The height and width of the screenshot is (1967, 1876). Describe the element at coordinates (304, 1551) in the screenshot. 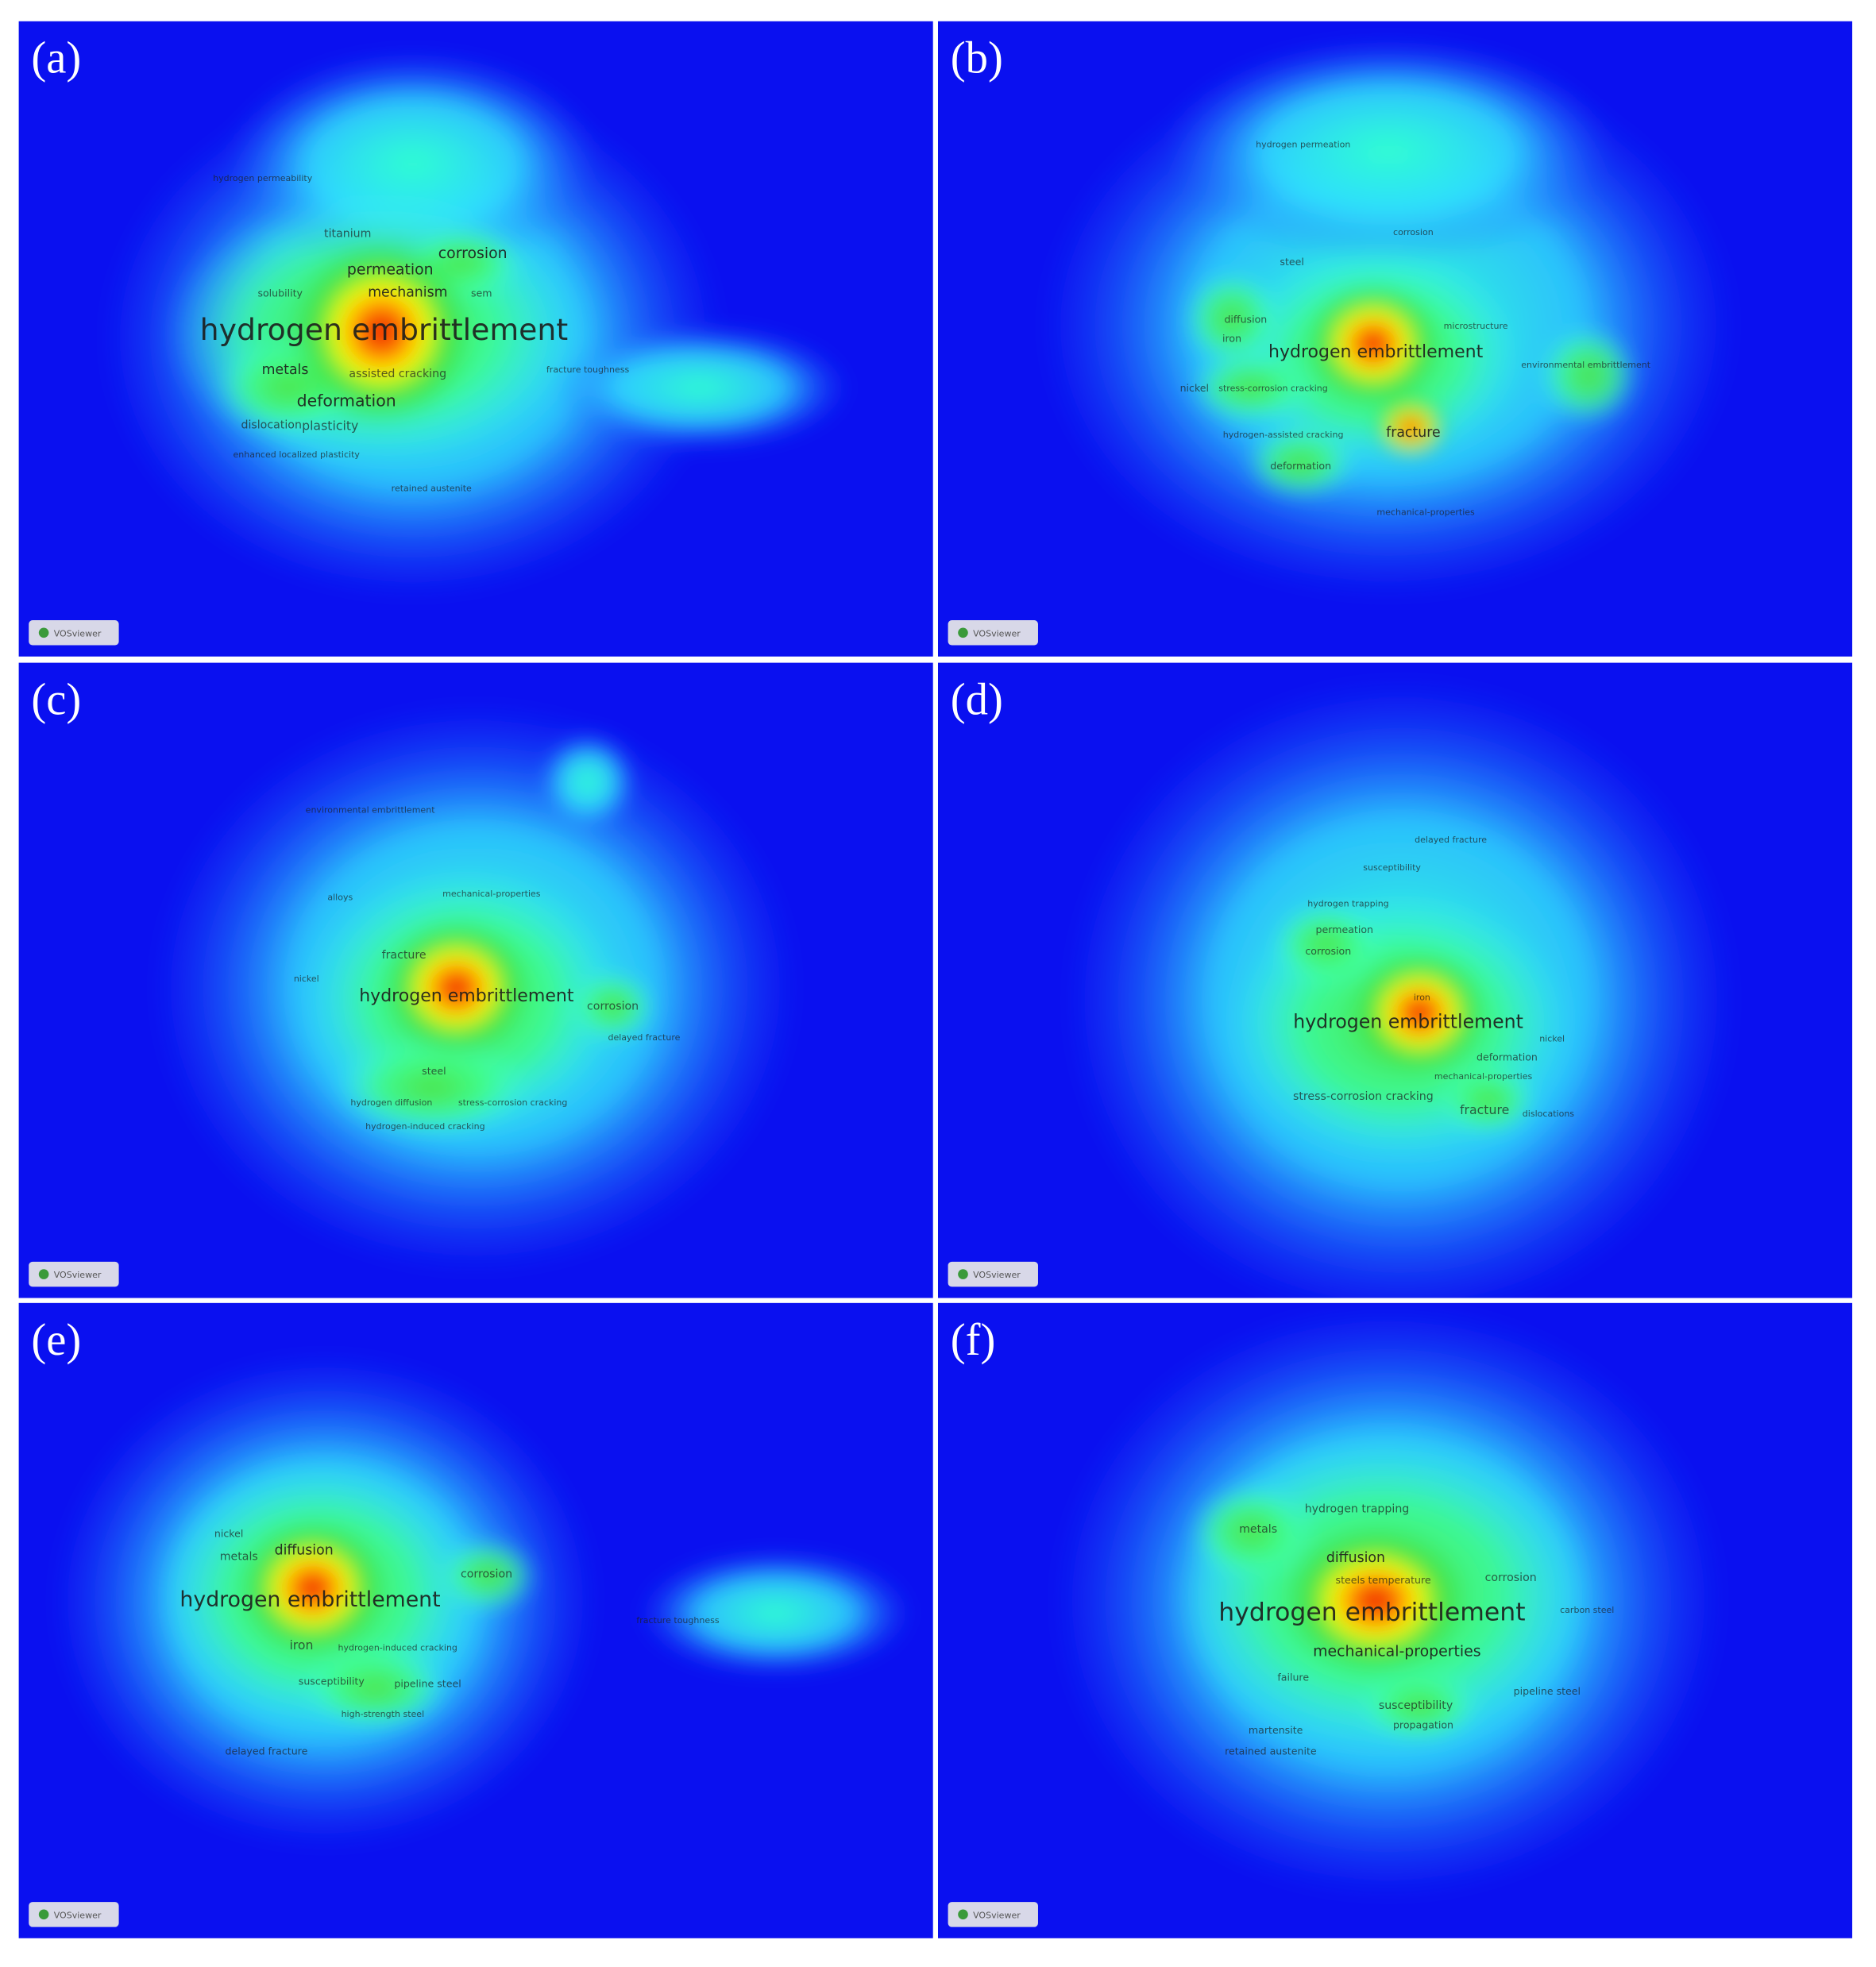

I see `keyword: diffusion` at that location.